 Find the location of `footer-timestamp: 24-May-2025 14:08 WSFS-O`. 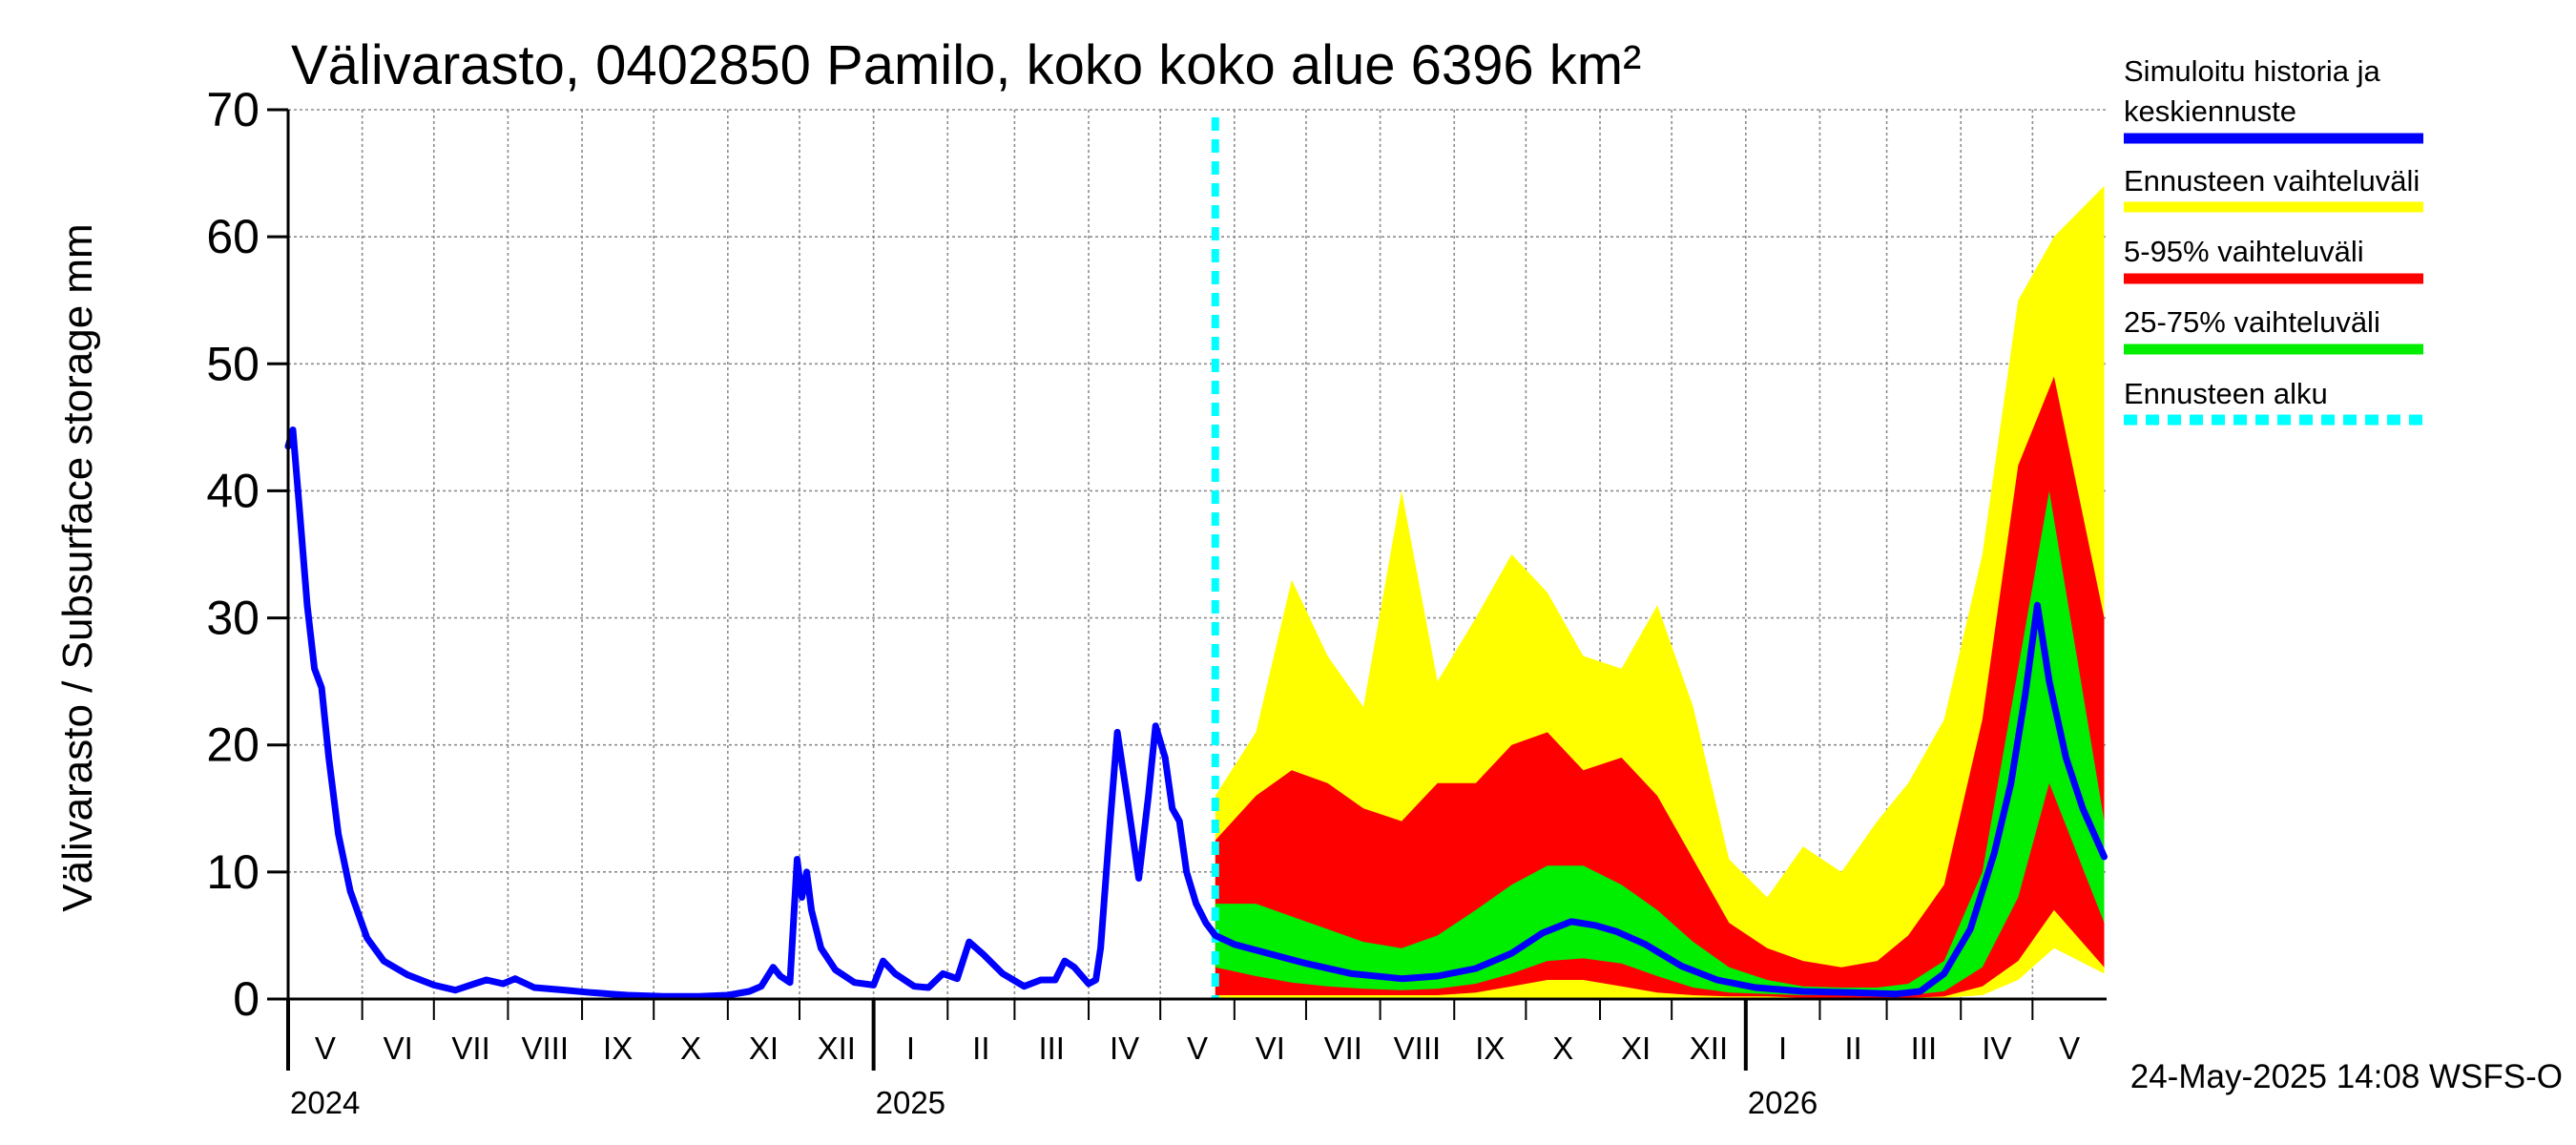

footer-timestamp: 24-May-2025 14:08 WSFS-O is located at coordinates (2346, 1077).